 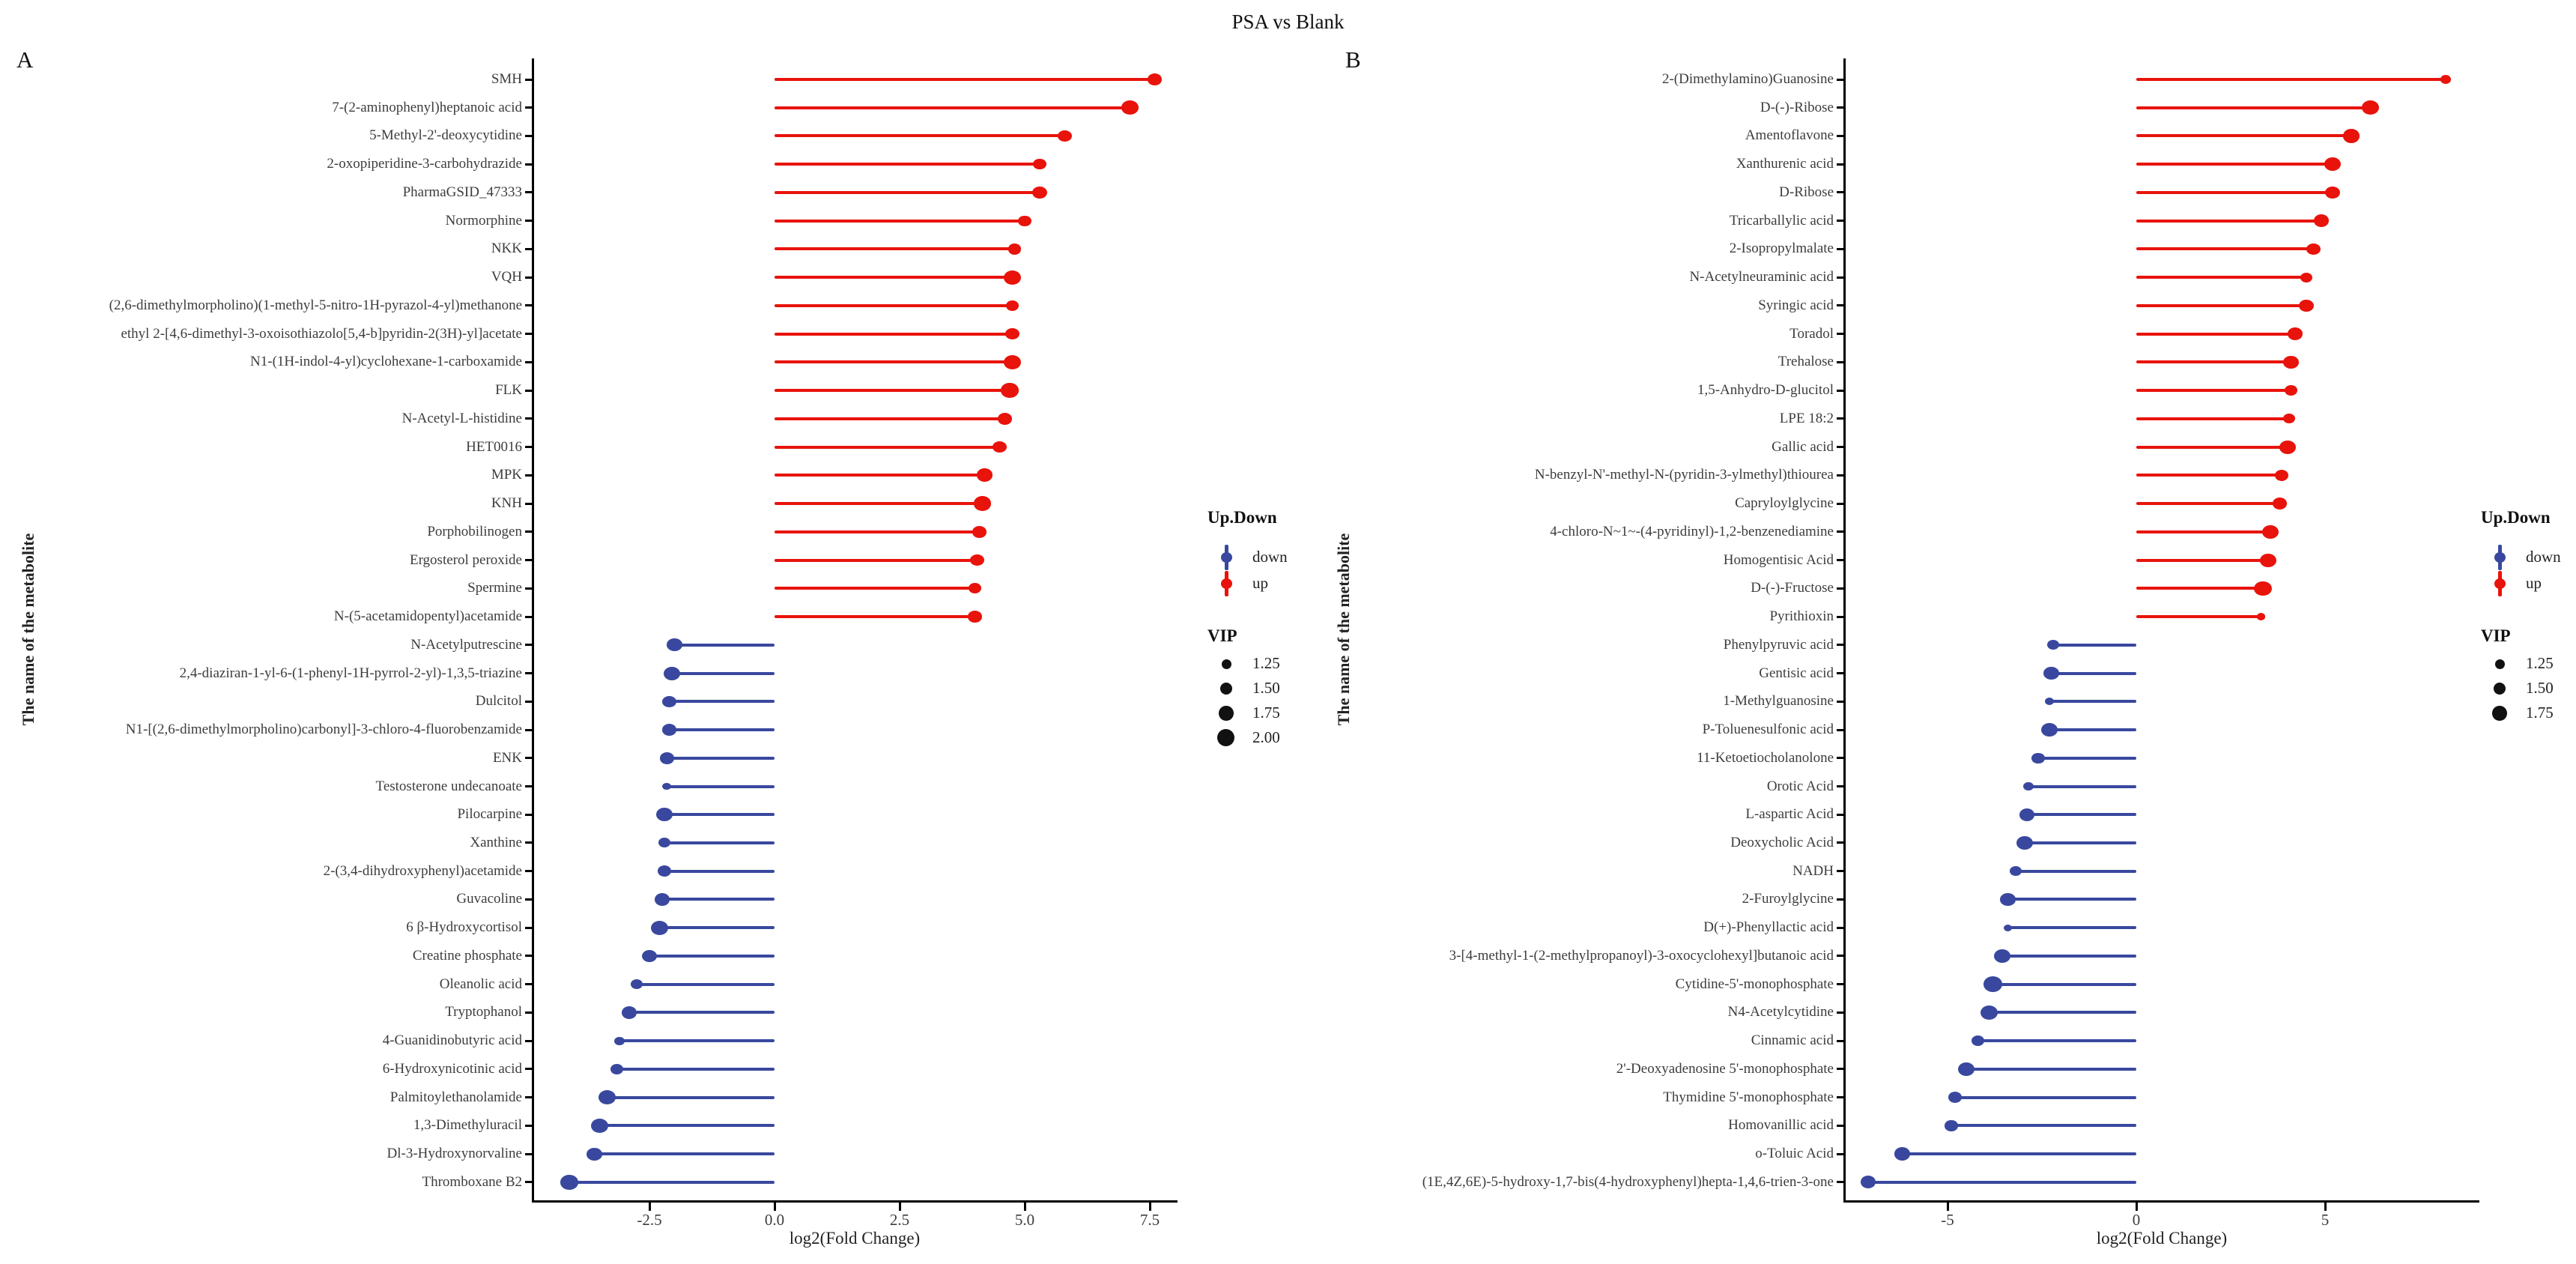 What do you see at coordinates (1844, 630) in the screenshot?
I see `panel-b-y-axis-line` at bounding box center [1844, 630].